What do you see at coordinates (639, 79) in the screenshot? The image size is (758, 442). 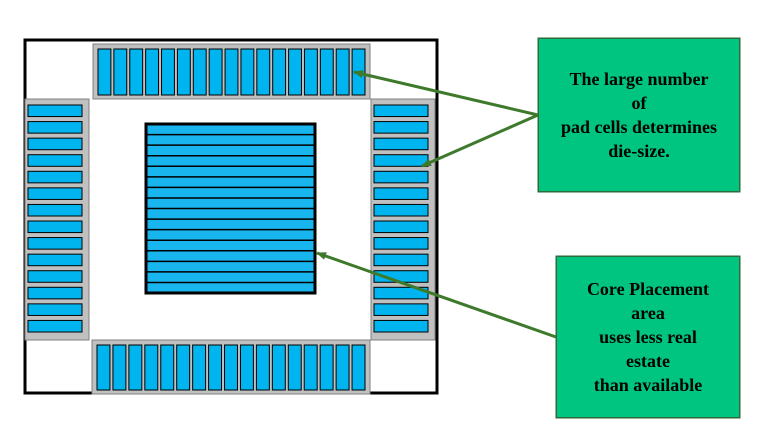 I see `callout-pads-line-1: The large number` at bounding box center [639, 79].